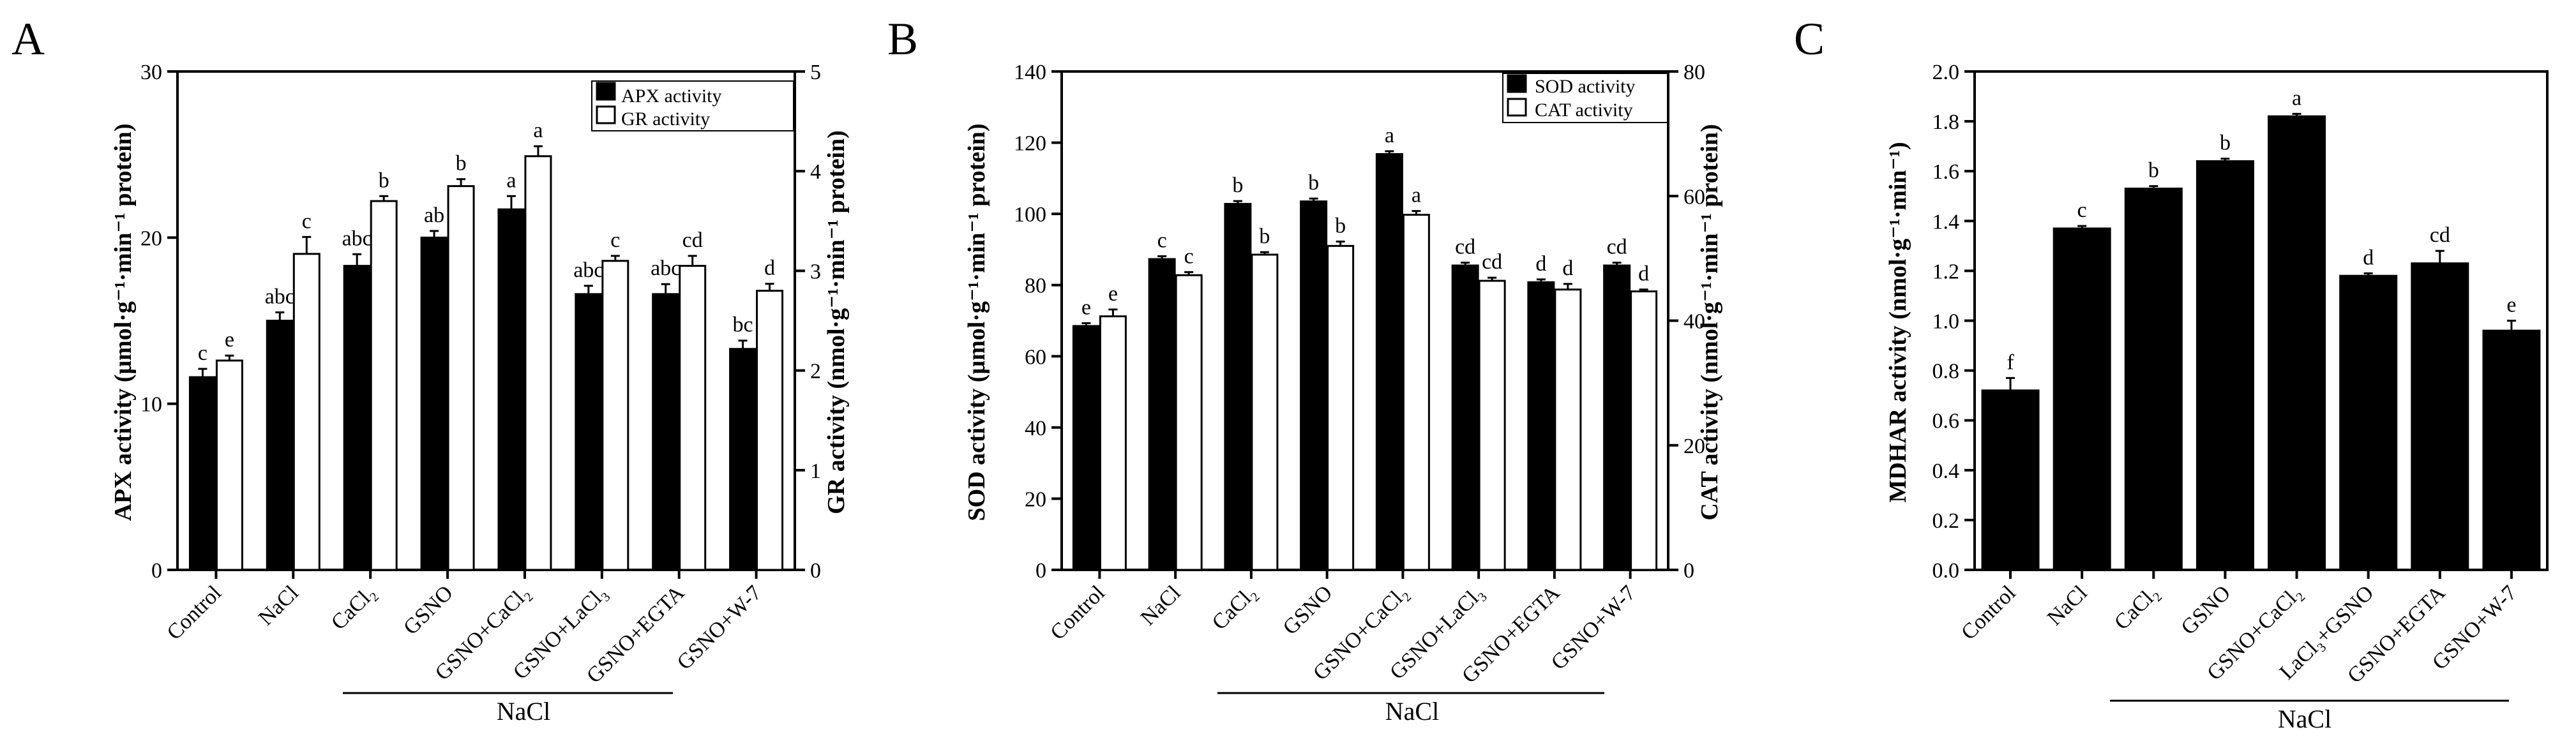 The image size is (2576, 739). What do you see at coordinates (815, 271) in the screenshot?
I see `panel-a-right-tick-label: 3` at bounding box center [815, 271].